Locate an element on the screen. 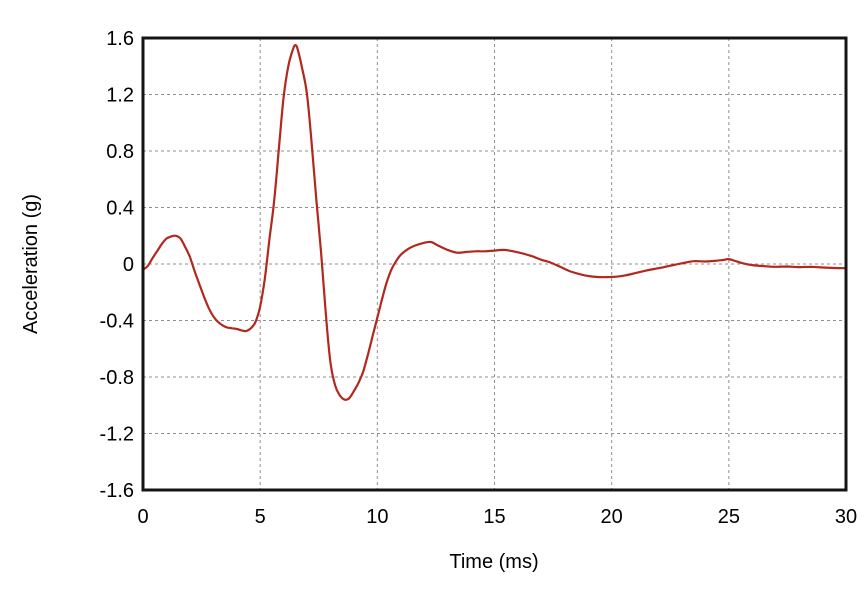  x-tick-label: 0 is located at coordinates (142, 517).